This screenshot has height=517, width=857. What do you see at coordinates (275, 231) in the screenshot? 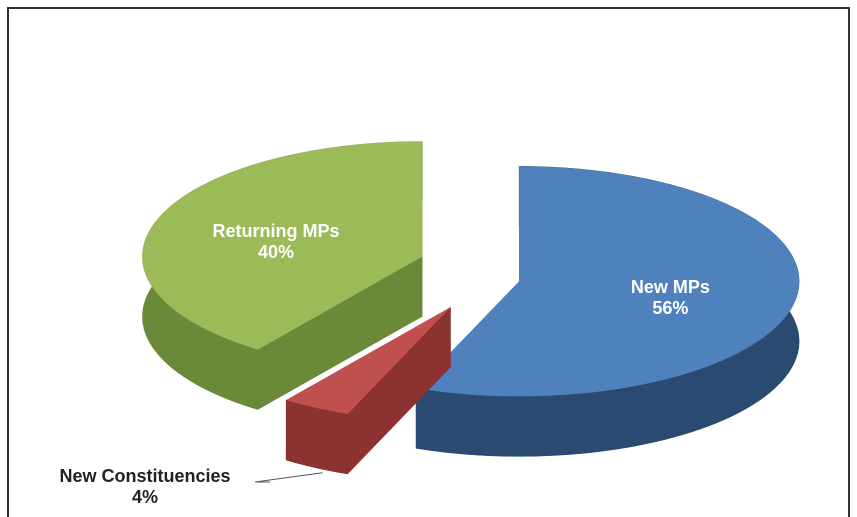
I see `data-label-name: Returning MPs` at bounding box center [275, 231].